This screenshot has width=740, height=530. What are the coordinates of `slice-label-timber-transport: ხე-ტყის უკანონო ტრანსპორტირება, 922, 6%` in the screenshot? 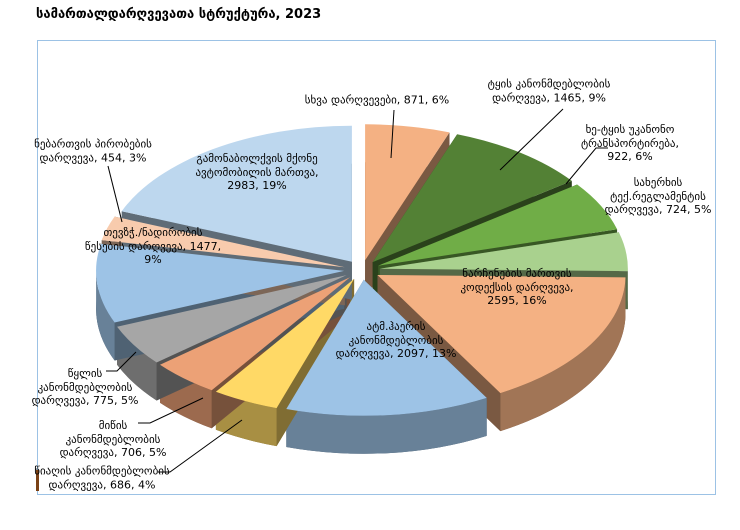 It's located at (630, 142).